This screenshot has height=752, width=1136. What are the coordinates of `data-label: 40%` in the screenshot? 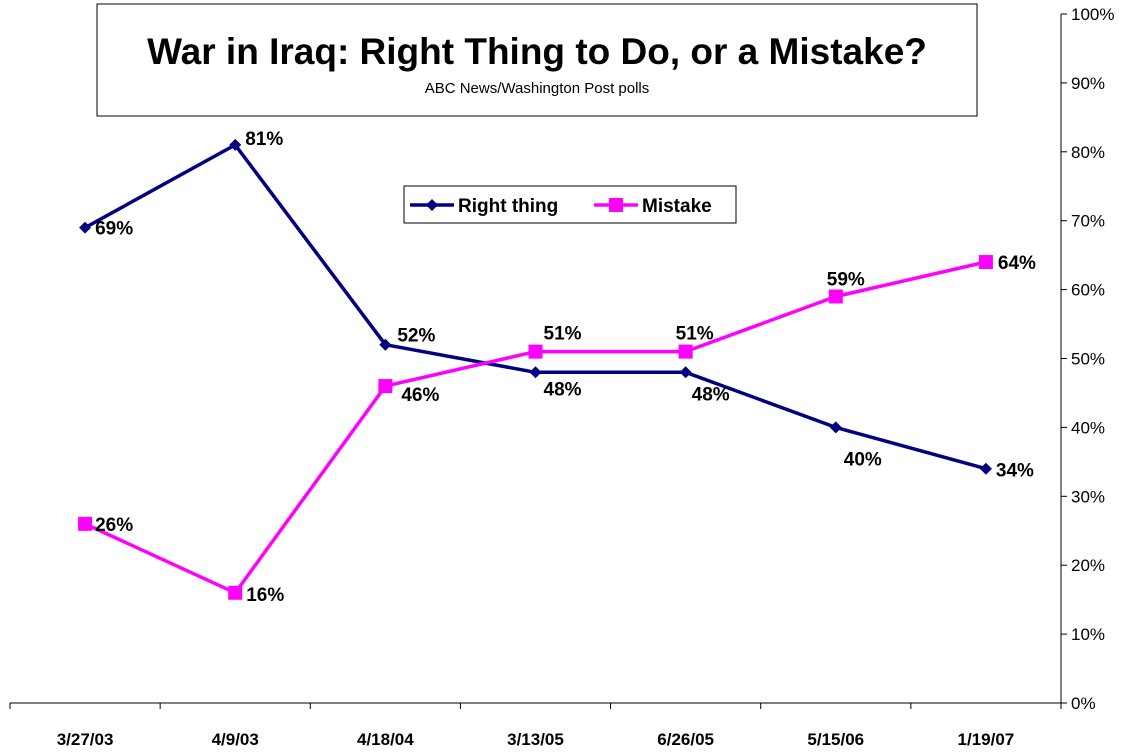 It's located at (863, 459).